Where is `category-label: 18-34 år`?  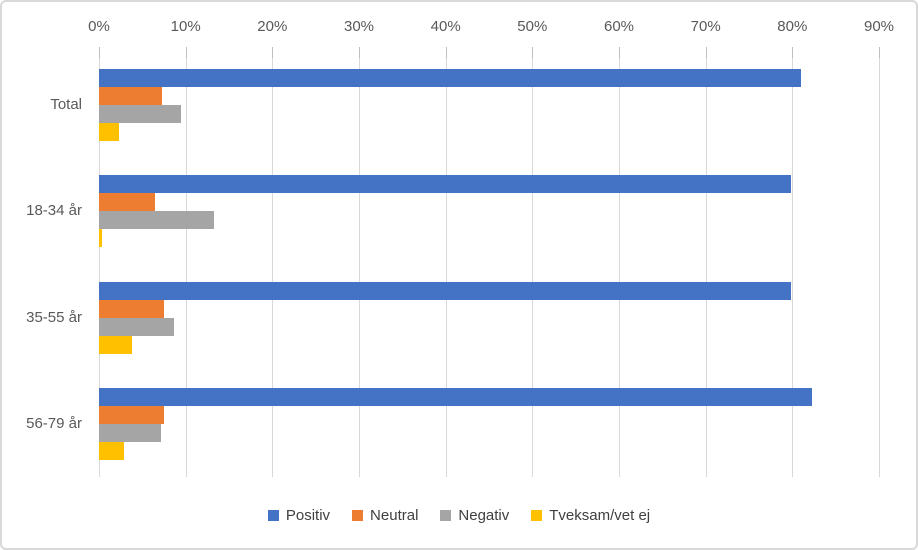
category-label: 18-34 år is located at coordinates (54, 211).